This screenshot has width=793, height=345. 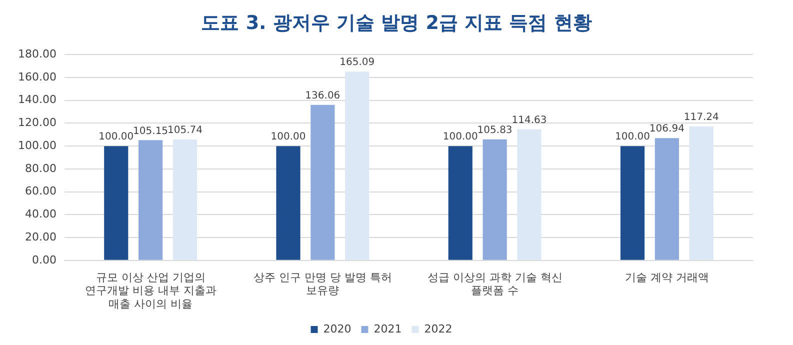 What do you see at coordinates (666, 277) in the screenshot?
I see `x-tick-label: 기술 계약 거래액` at bounding box center [666, 277].